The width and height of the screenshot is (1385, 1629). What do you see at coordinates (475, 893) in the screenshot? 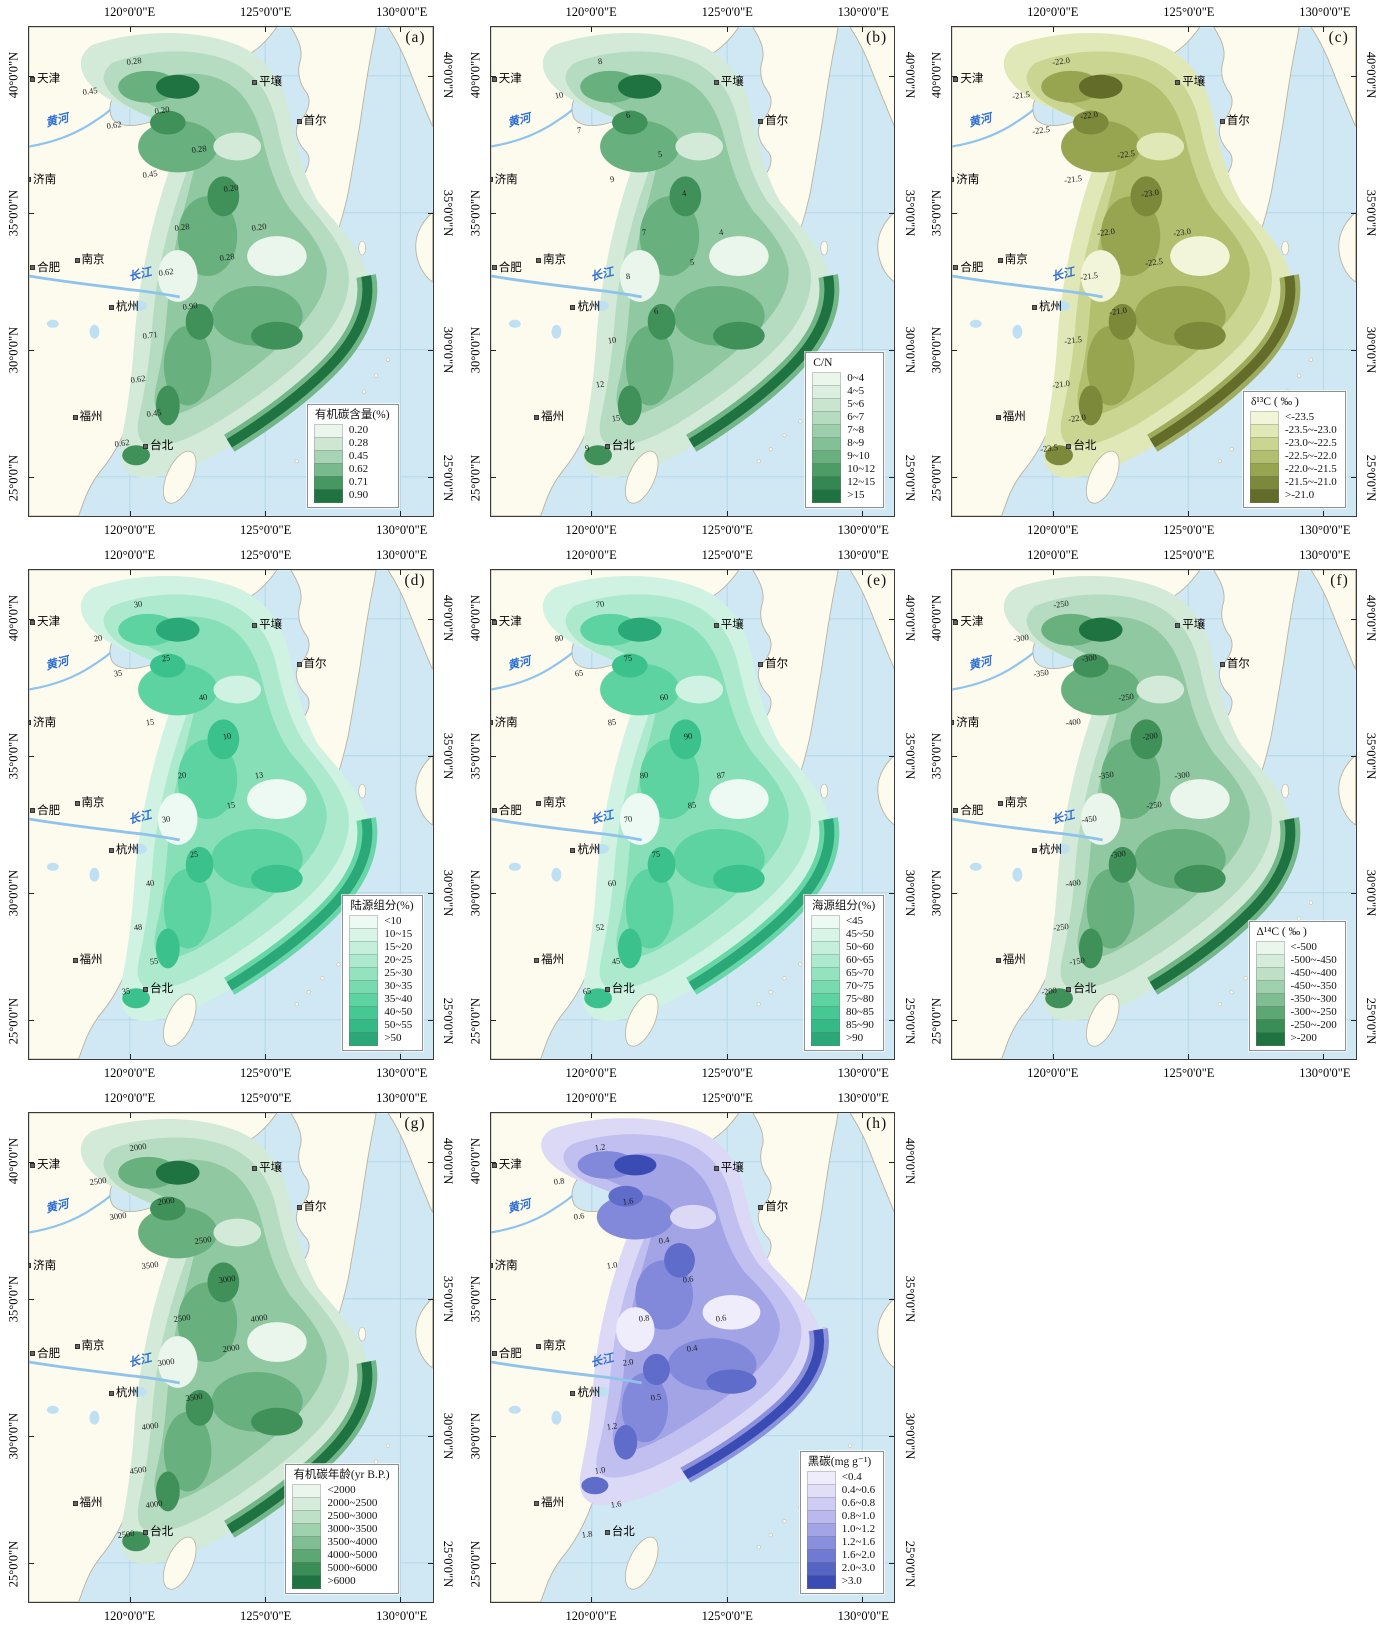
I see `axis-label-latitude: 30°0'0"N` at bounding box center [475, 893].